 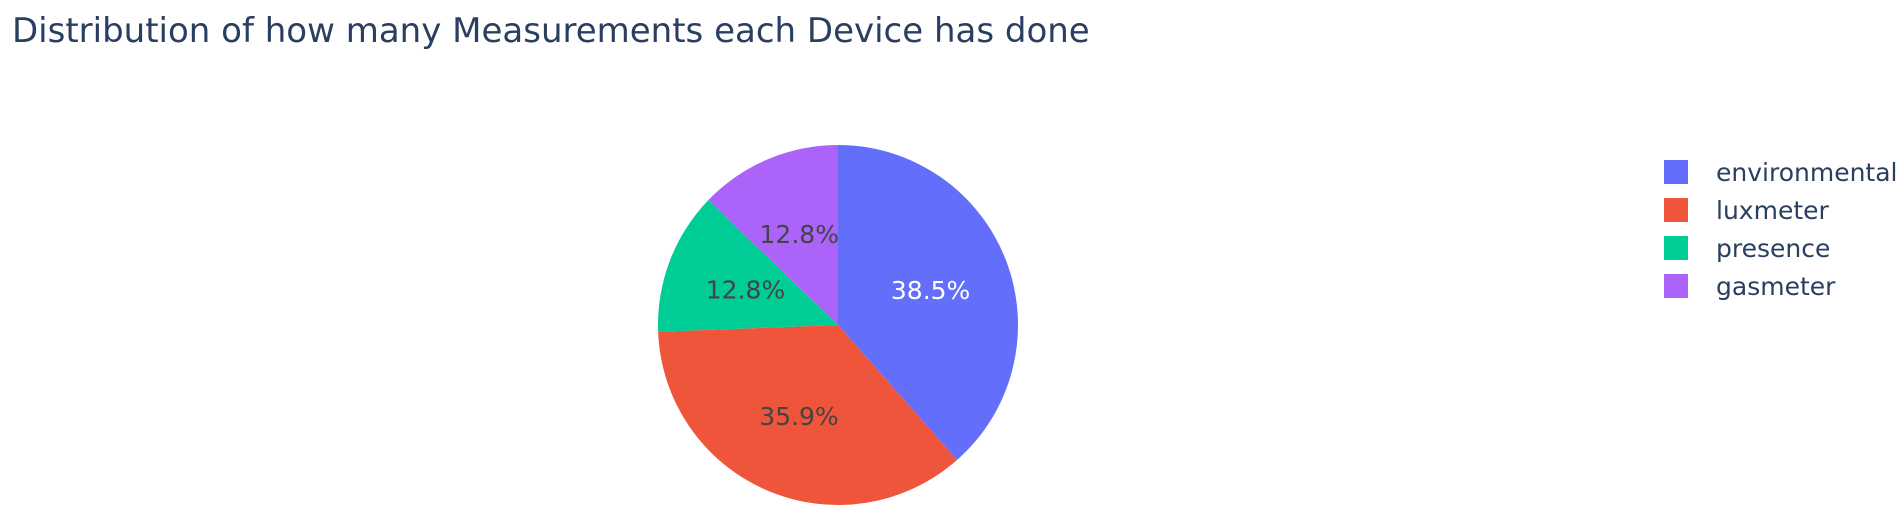 What do you see at coordinates (745, 290) in the screenshot?
I see `slice-label-presence: 12.8%` at bounding box center [745, 290].